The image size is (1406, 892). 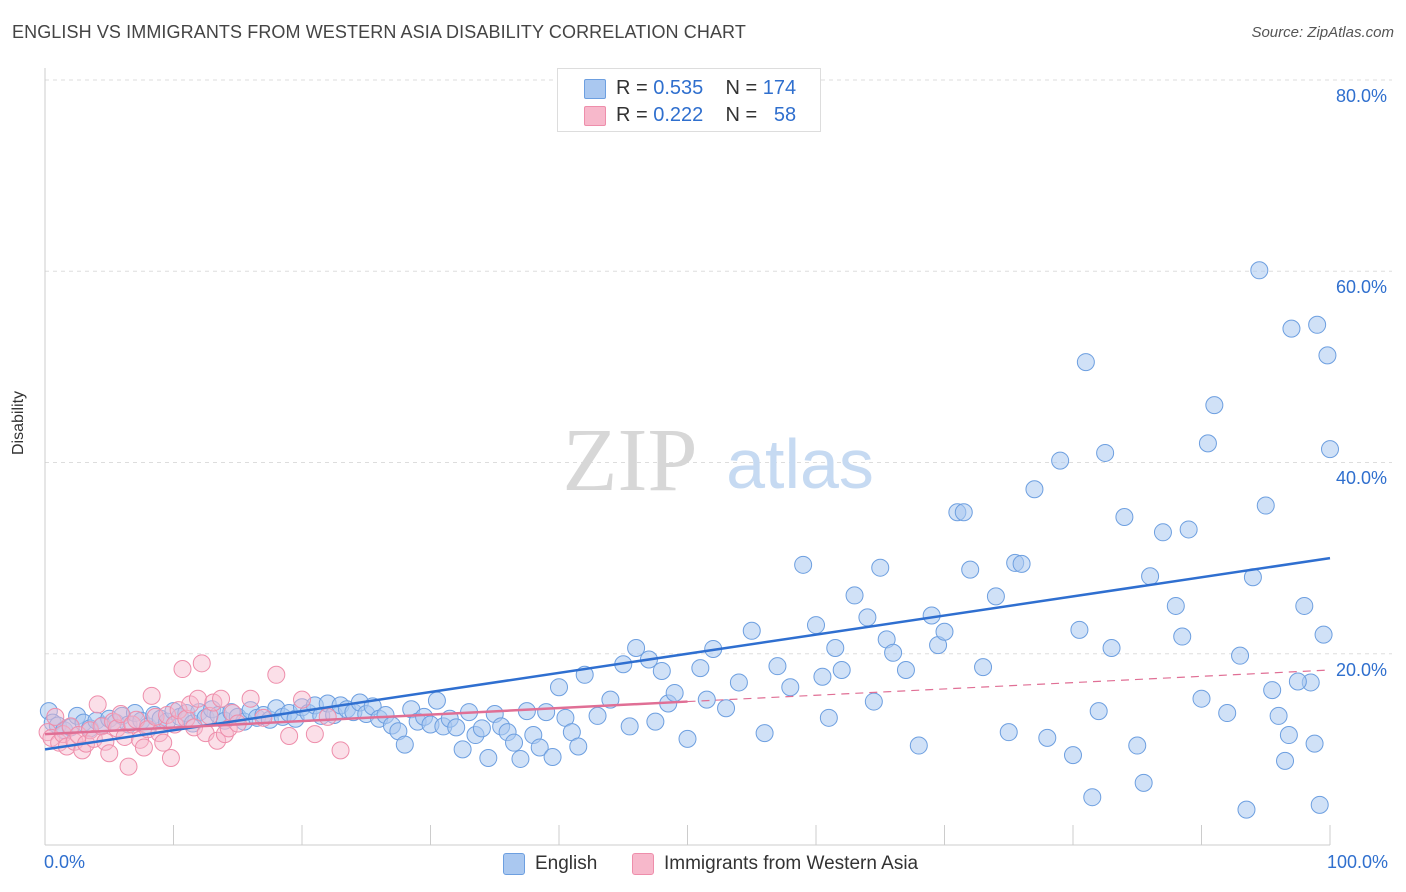 What do you see at coordinates (1322, 32) in the screenshot?
I see `chart-source: Source: ZipAtlas.com` at bounding box center [1322, 32].